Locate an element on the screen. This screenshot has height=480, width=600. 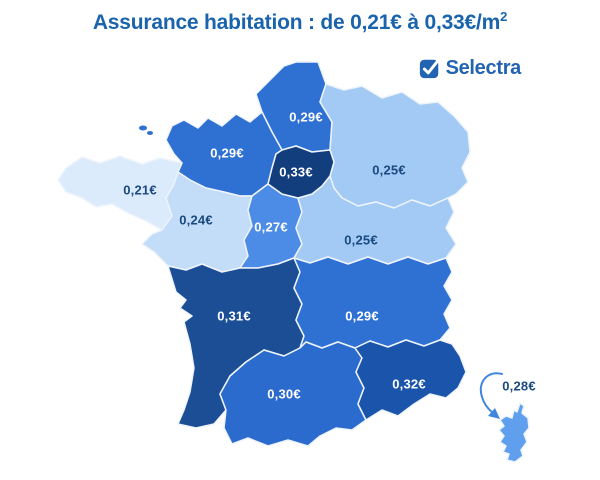
region-auvergne-rhone-alpes is located at coordinates (373, 302).